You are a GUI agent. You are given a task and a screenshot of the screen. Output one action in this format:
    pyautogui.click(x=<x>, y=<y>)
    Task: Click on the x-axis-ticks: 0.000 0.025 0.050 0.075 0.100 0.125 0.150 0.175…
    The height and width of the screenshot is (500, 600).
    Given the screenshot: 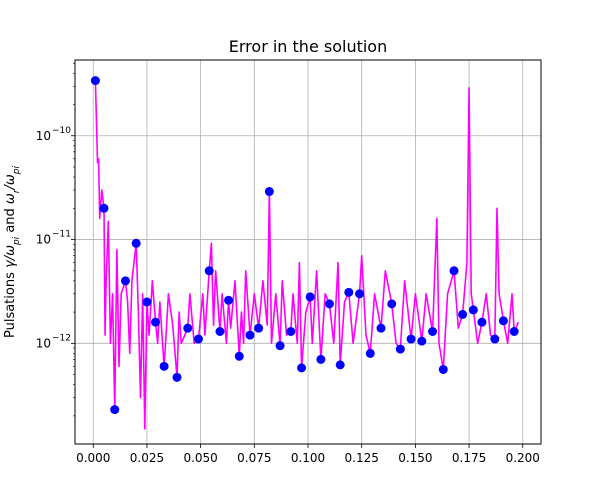 What is the action you would take?
    pyautogui.click(x=308, y=454)
    